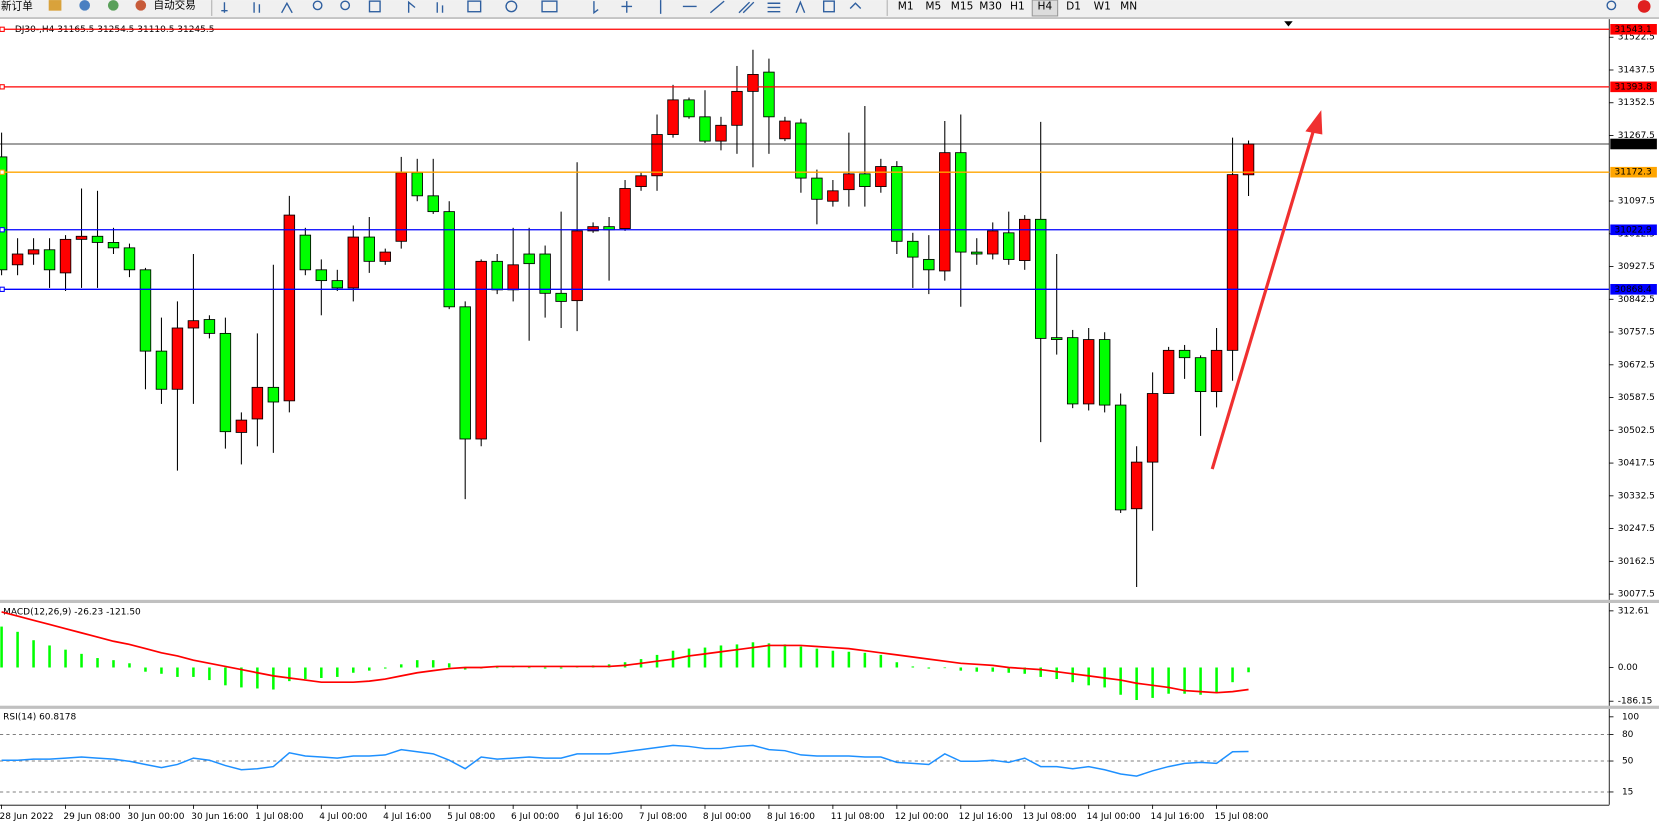 The image size is (1659, 827). I want to click on y-tick-label: 30162.5, so click(1636, 562).